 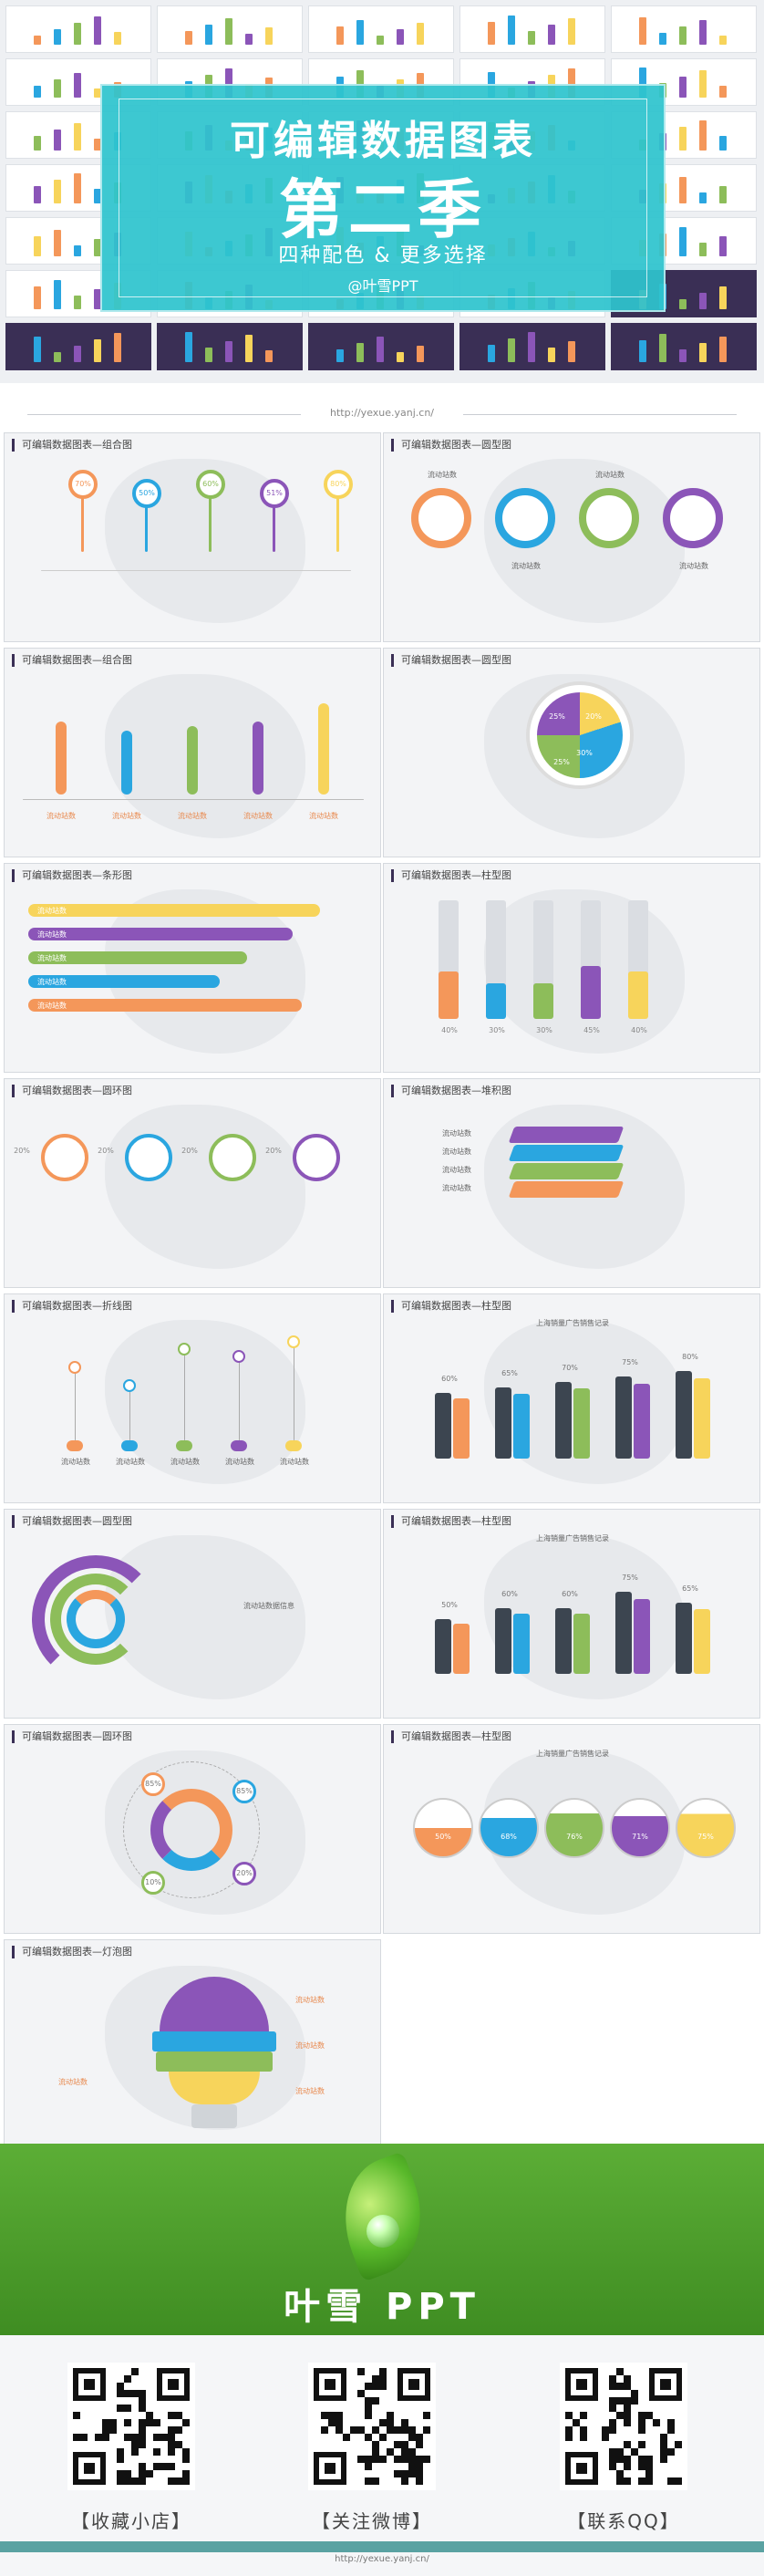 What do you see at coordinates (462, 1428) in the screenshot?
I see `column-color` at bounding box center [462, 1428].